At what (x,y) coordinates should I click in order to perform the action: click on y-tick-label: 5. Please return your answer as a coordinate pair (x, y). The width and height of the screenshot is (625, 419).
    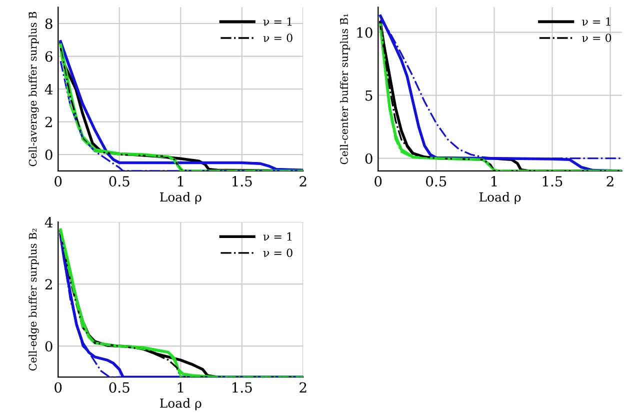
    Looking at the image, I should click on (369, 95).